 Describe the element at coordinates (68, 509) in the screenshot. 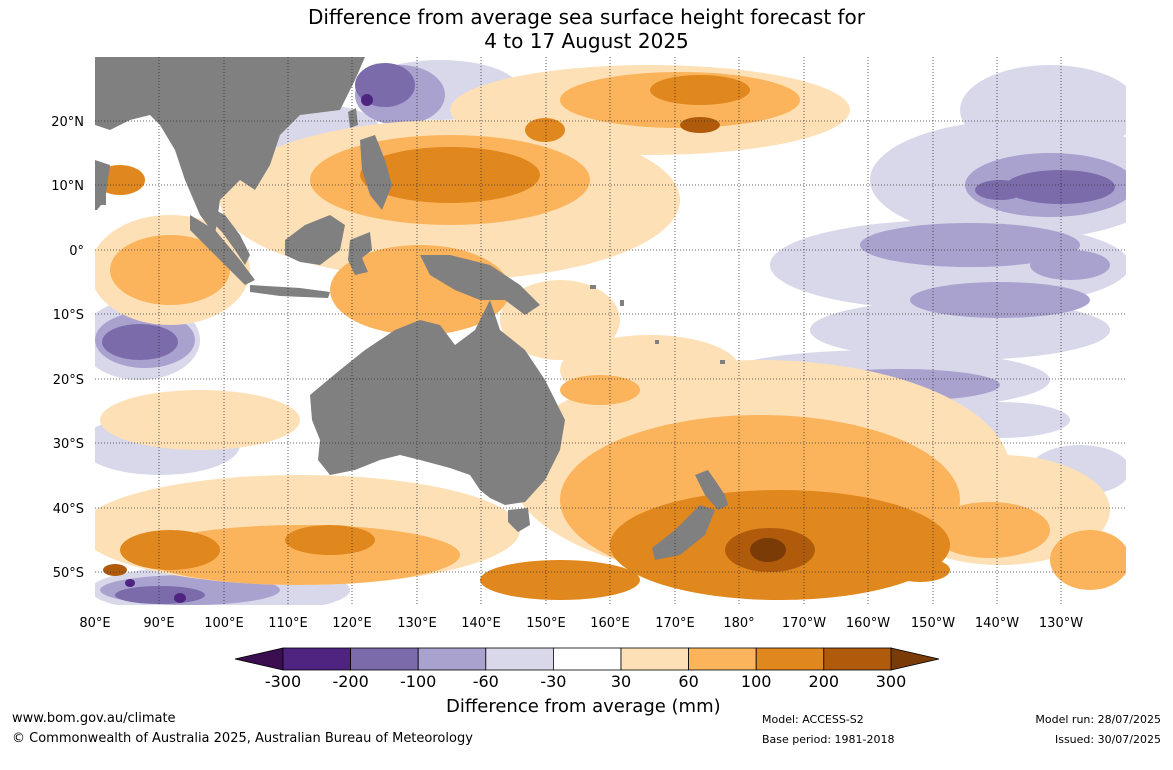

I see `lat-label: 40°S` at that location.